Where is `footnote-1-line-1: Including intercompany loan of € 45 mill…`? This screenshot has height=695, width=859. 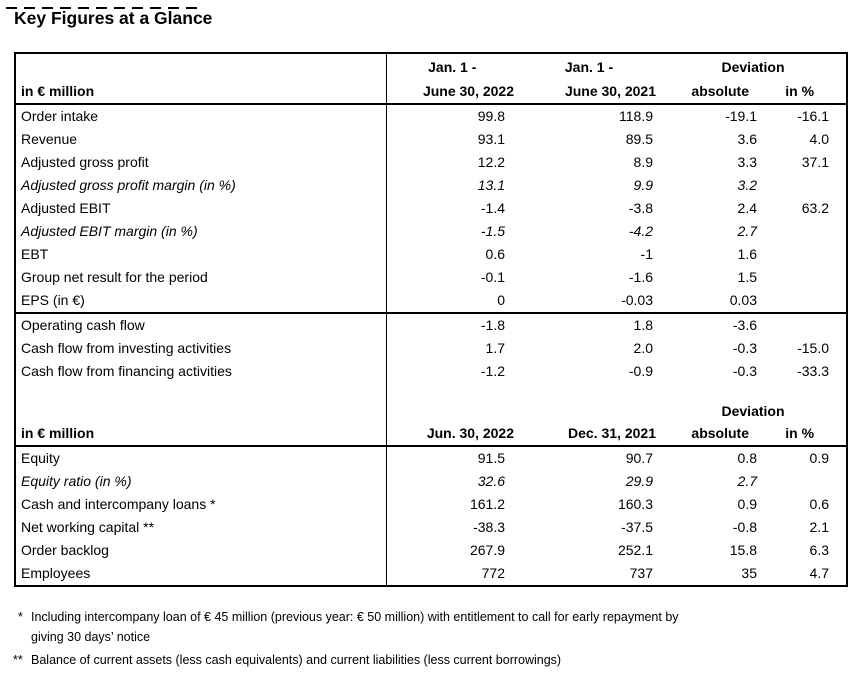
footnote-1-line-1: Including intercompany loan of € 45 mill… is located at coordinates (355, 617).